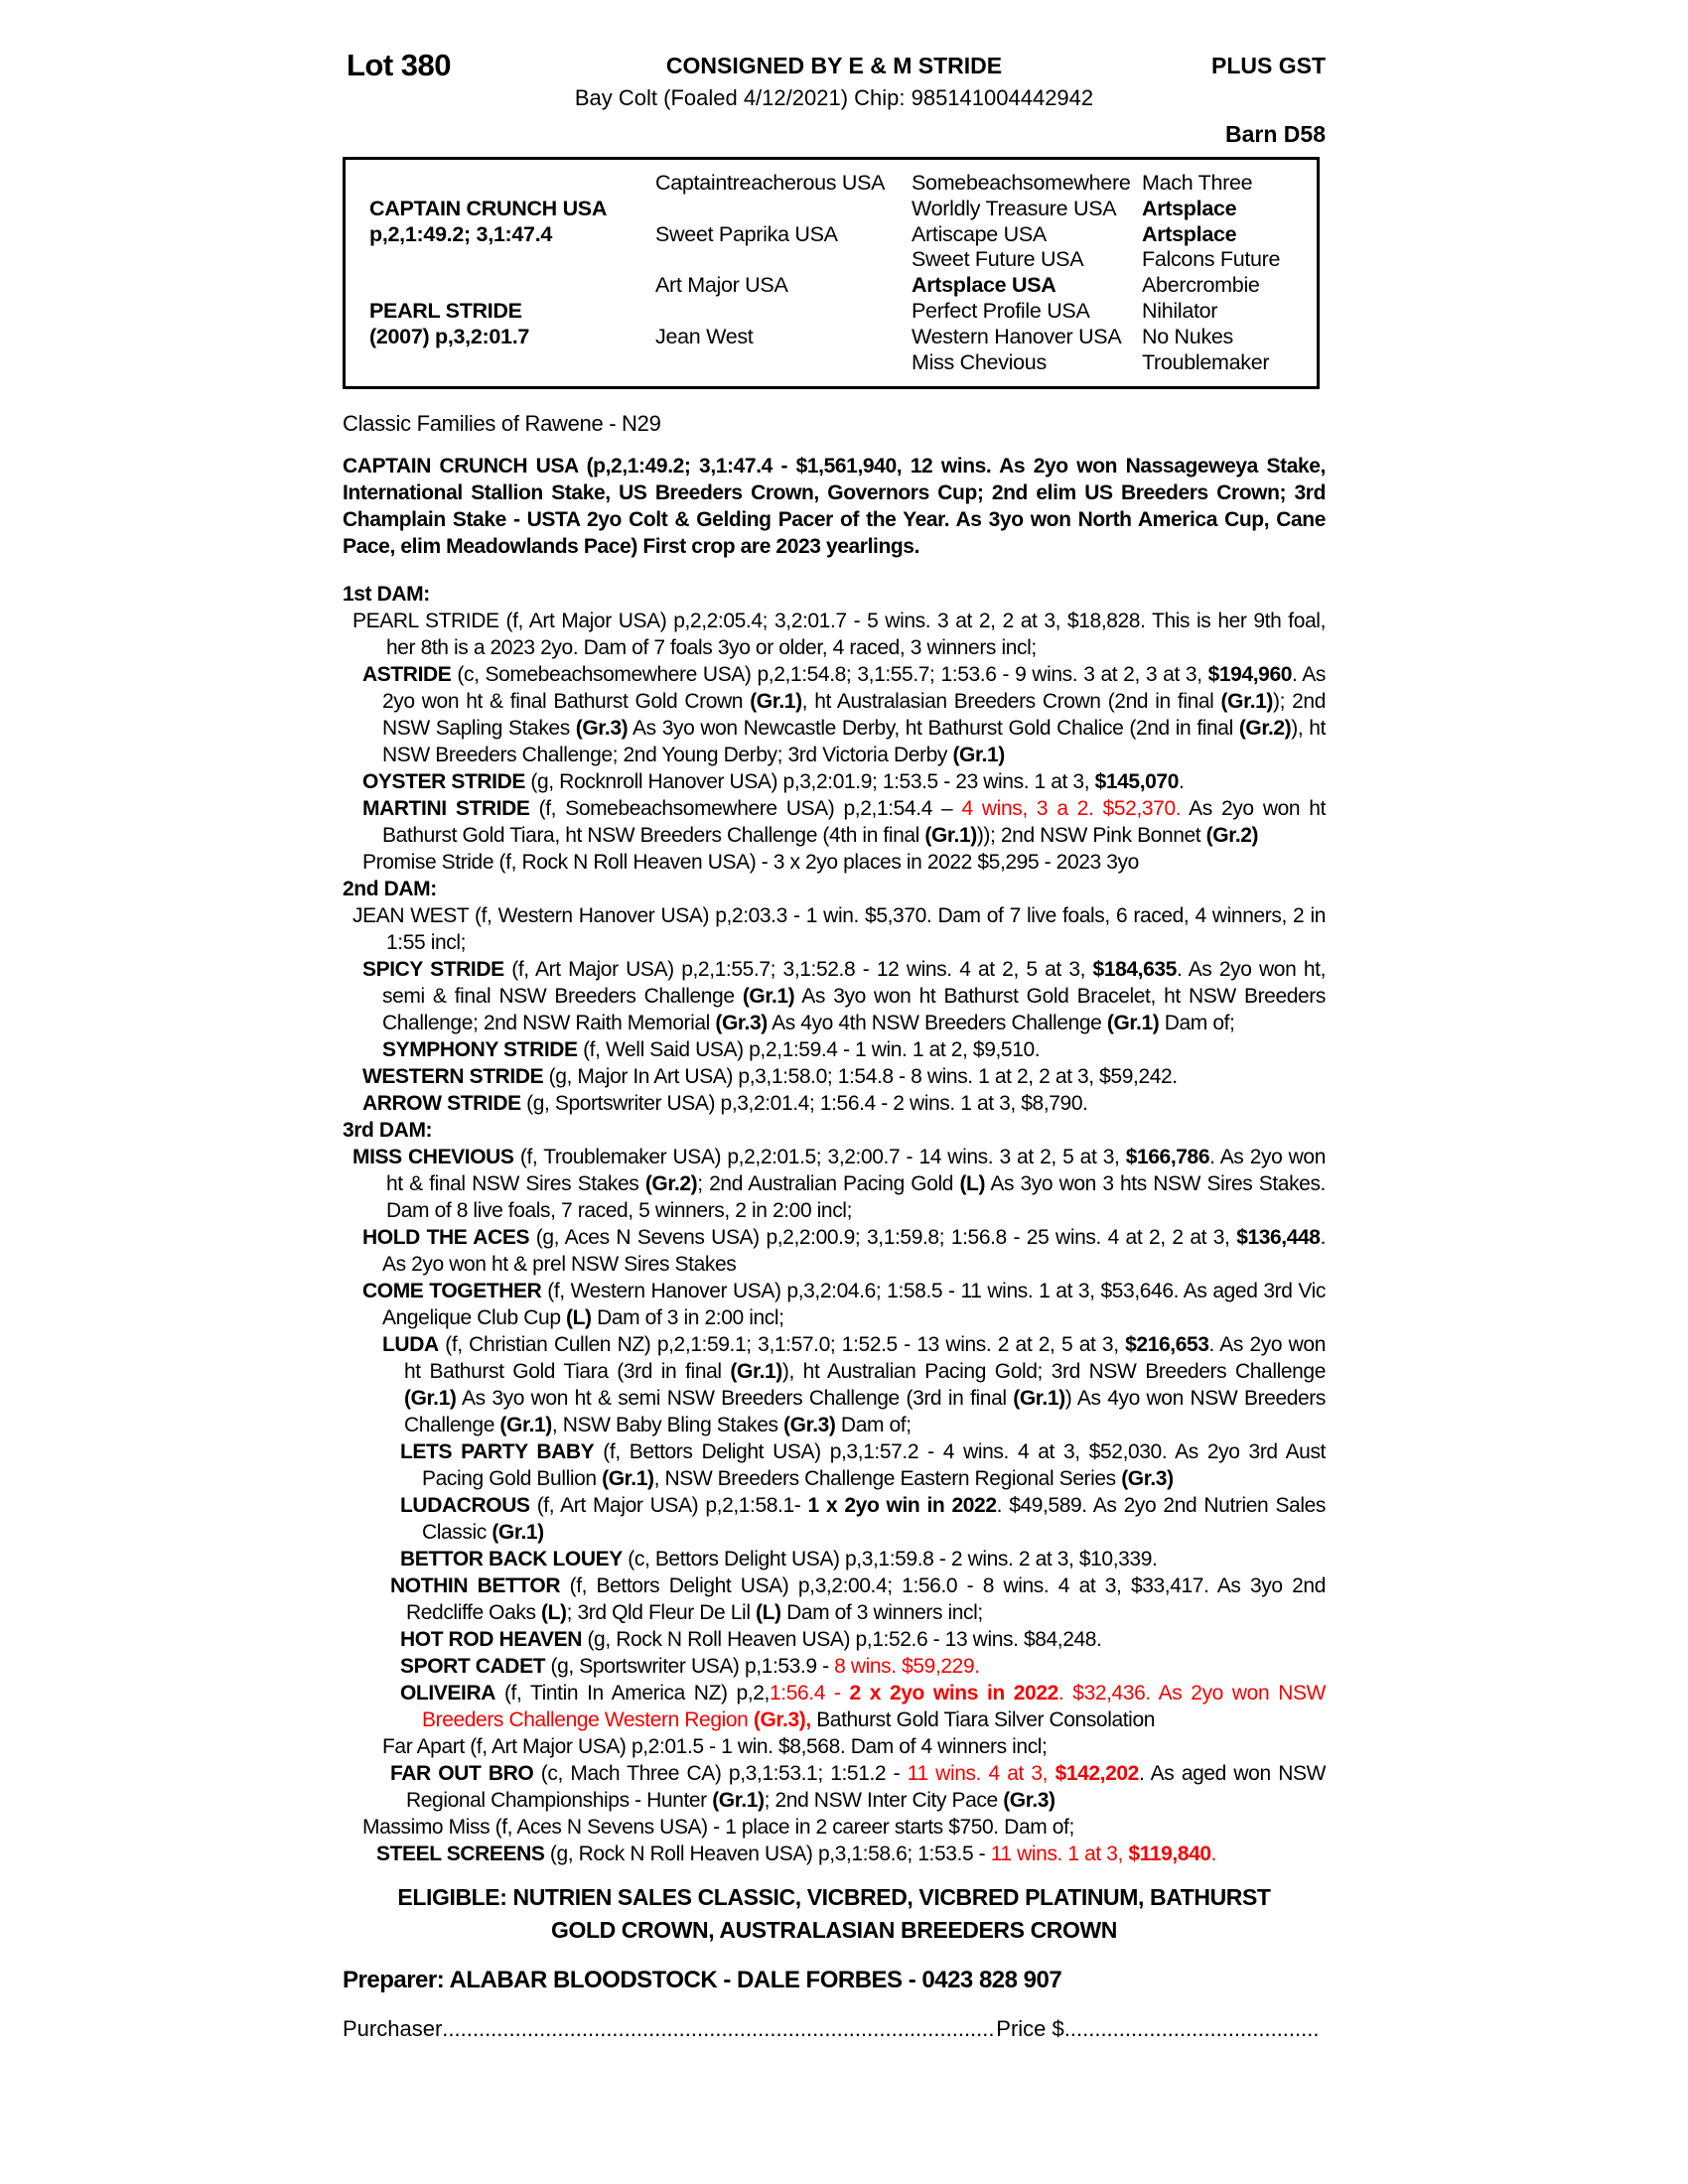 The image size is (1688, 2184). I want to click on pedigree-cell: Troublemaker, so click(1206, 361).